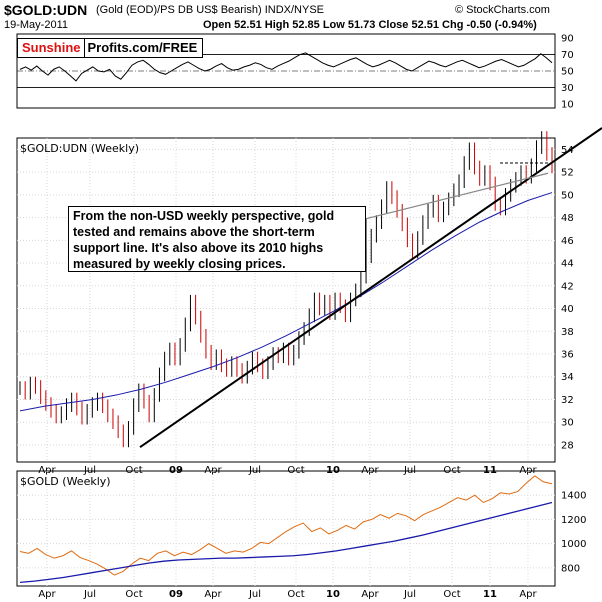 This screenshot has width=602, height=602. What do you see at coordinates (451, 470) in the screenshot?
I see `tick-label-x-1-10: Oct` at bounding box center [451, 470].